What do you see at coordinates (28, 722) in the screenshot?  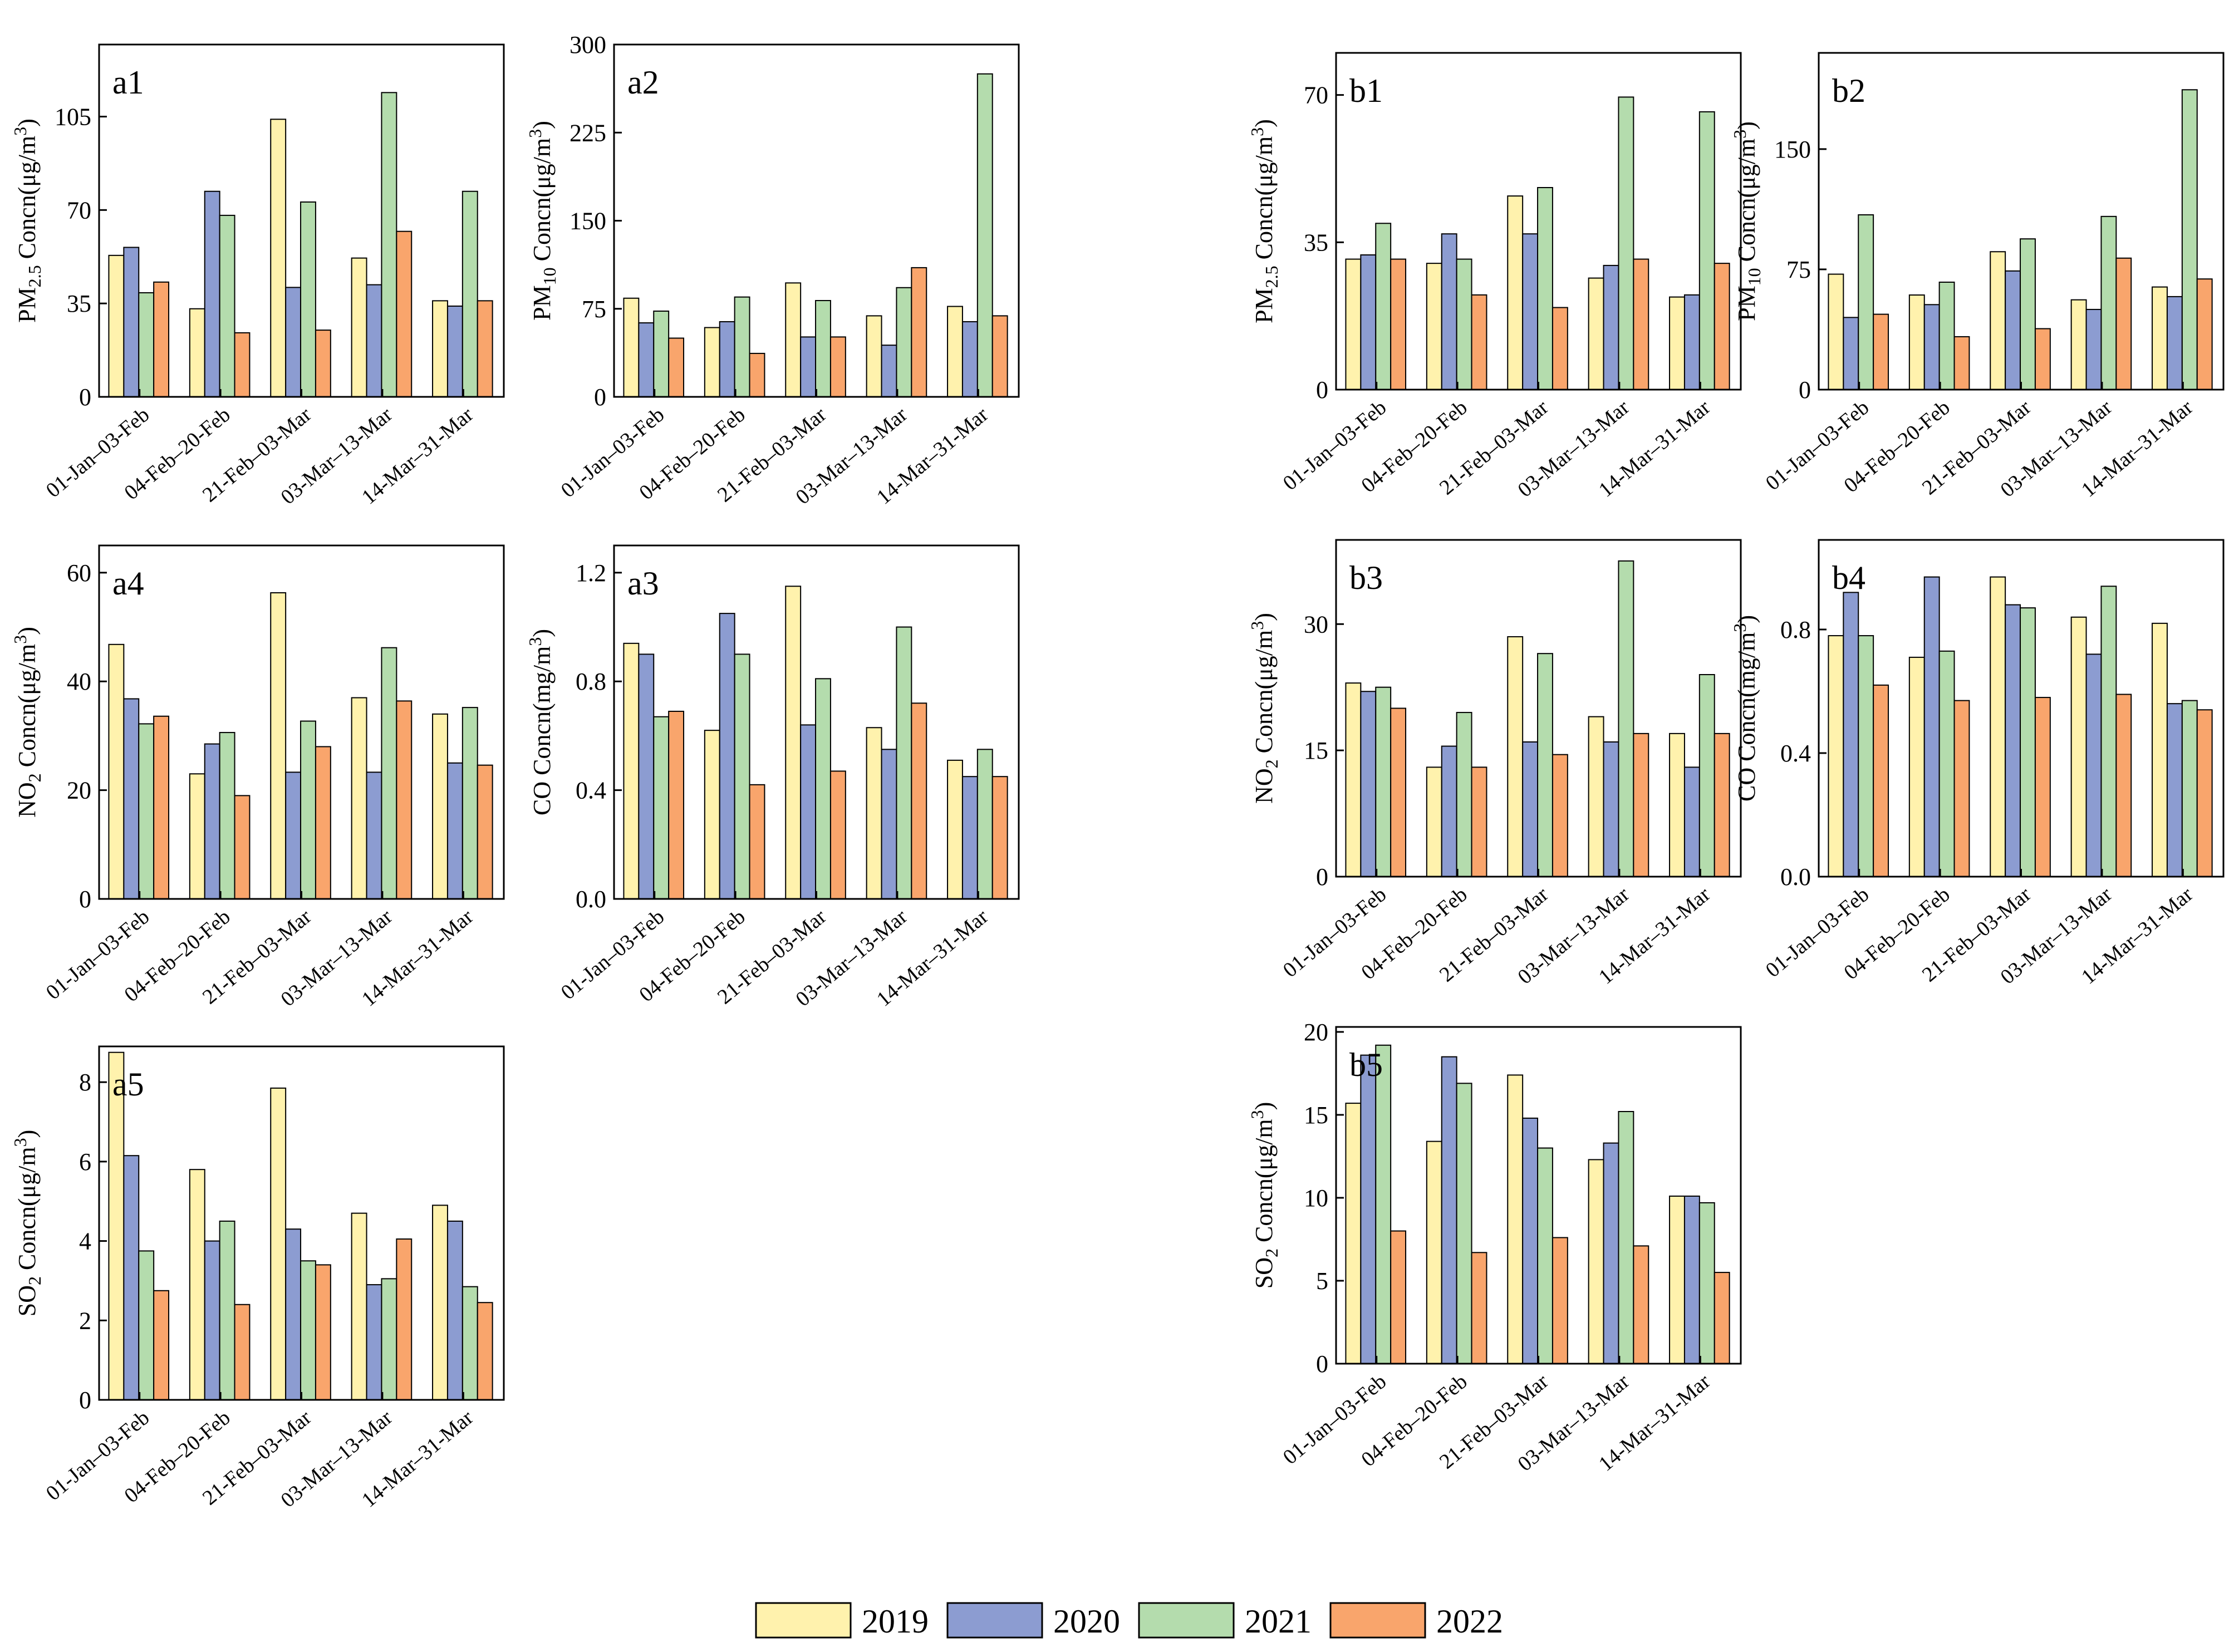 I see `y-axis-label-a4: NO2 Concn(μg/m3)` at bounding box center [28, 722].